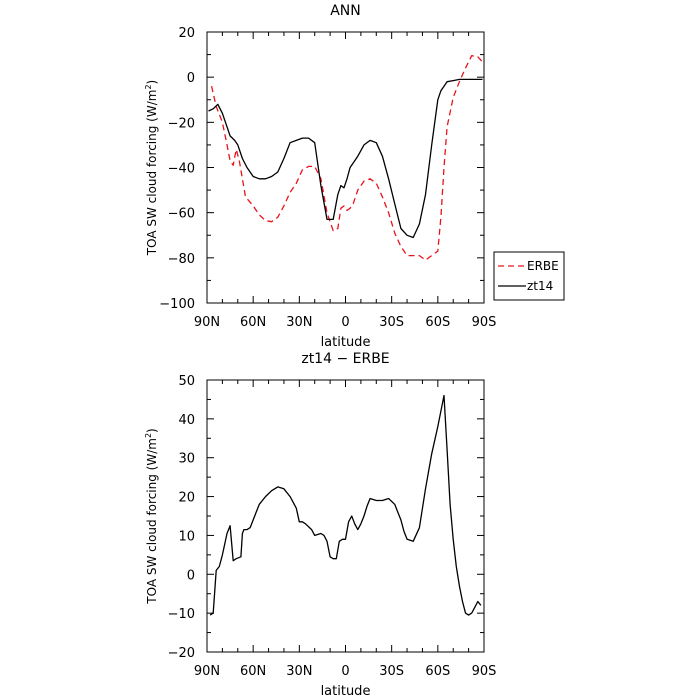 Image resolution: width=700 pixels, height=700 pixels. What do you see at coordinates (543, 266) in the screenshot?
I see `legend-label: ERBE` at bounding box center [543, 266].